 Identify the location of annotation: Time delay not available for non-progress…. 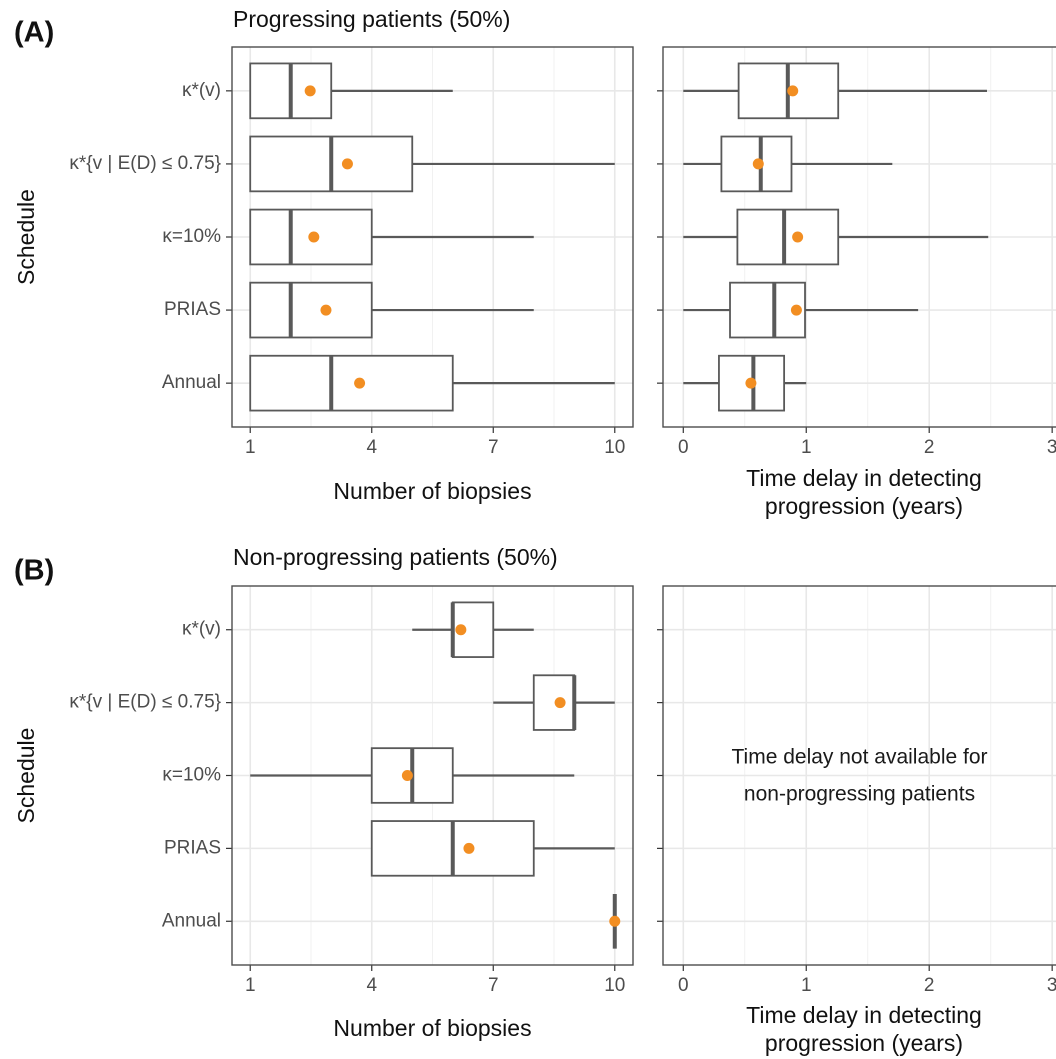
(859, 775).